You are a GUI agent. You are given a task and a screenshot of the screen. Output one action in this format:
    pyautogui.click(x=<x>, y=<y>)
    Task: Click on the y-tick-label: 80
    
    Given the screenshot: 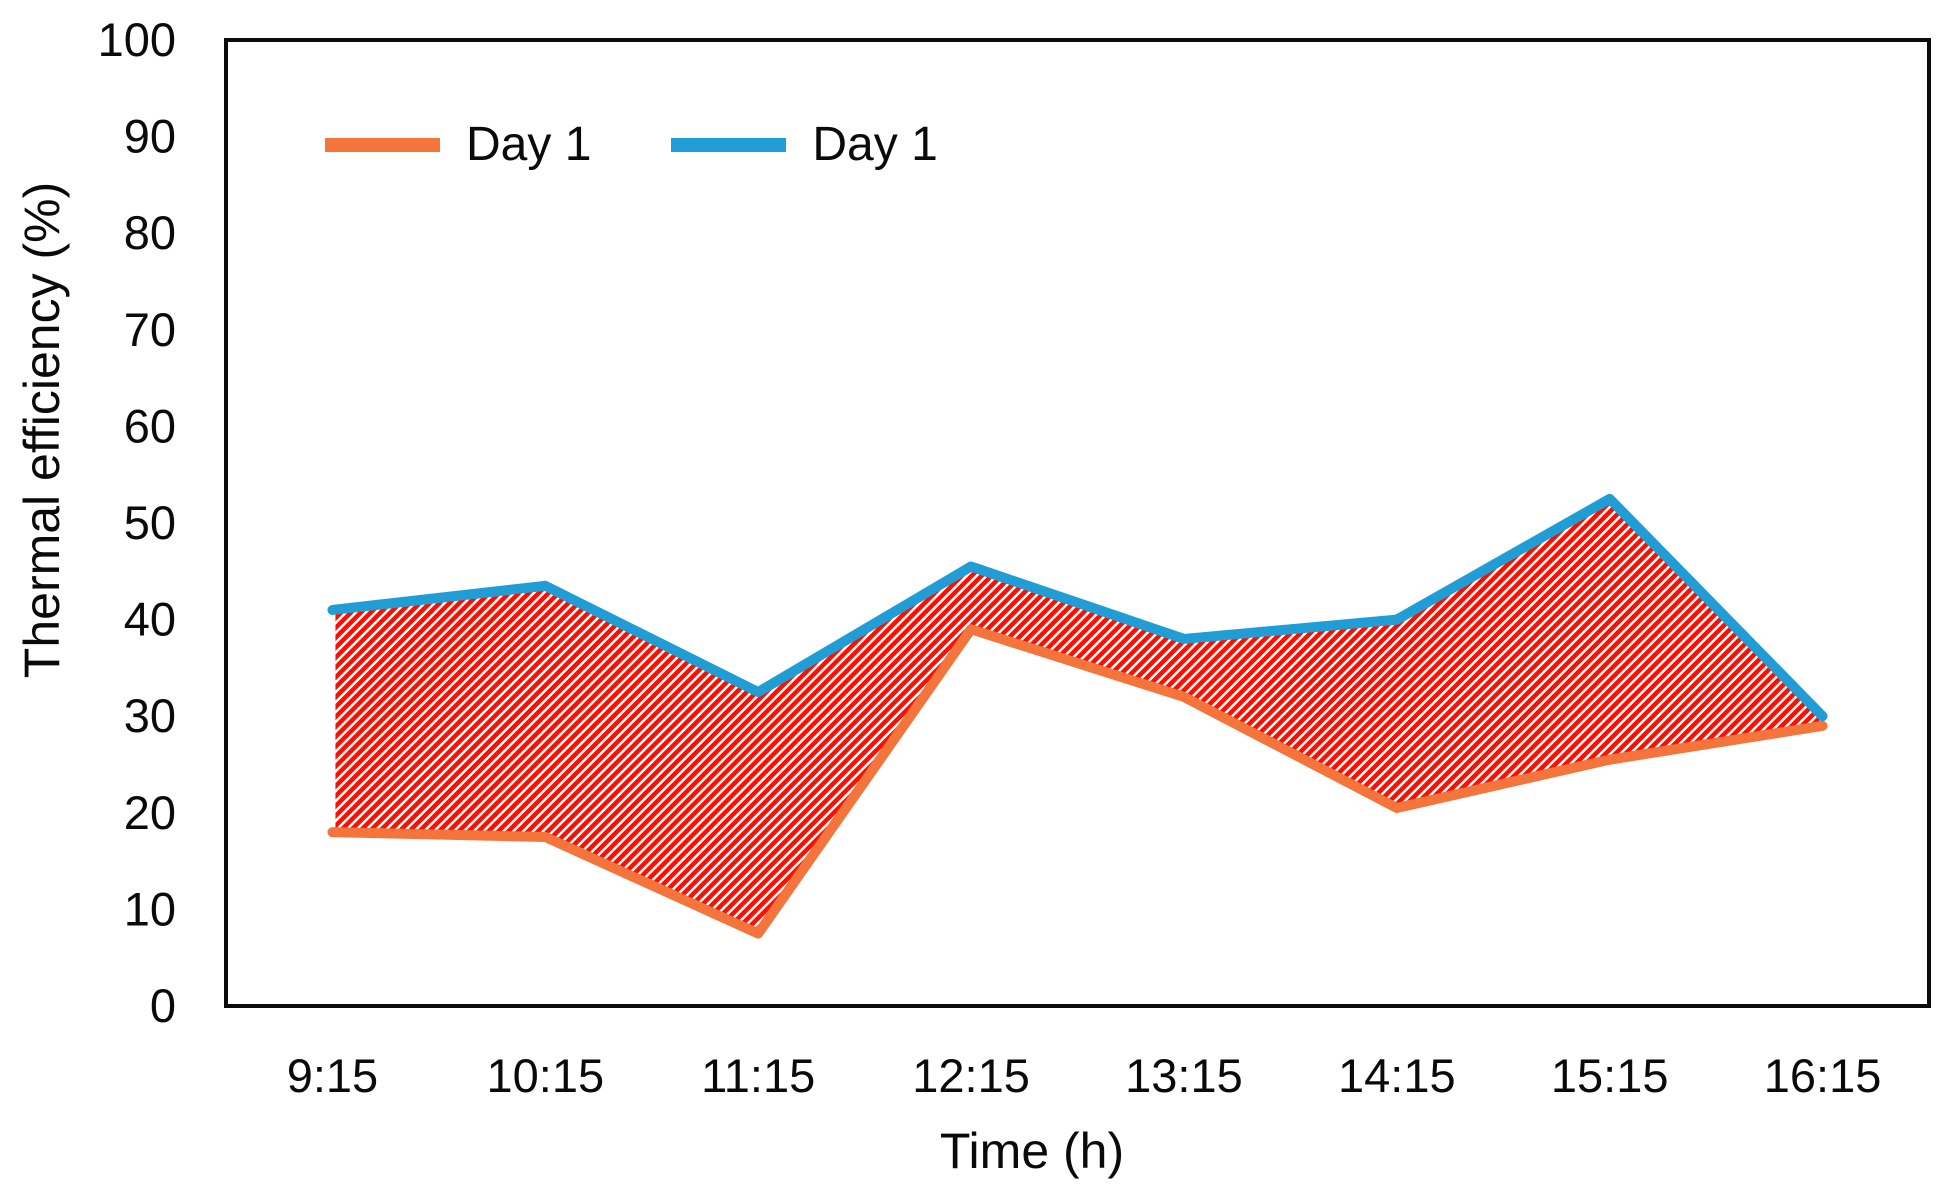 What is the action you would take?
    pyautogui.click(x=150, y=232)
    